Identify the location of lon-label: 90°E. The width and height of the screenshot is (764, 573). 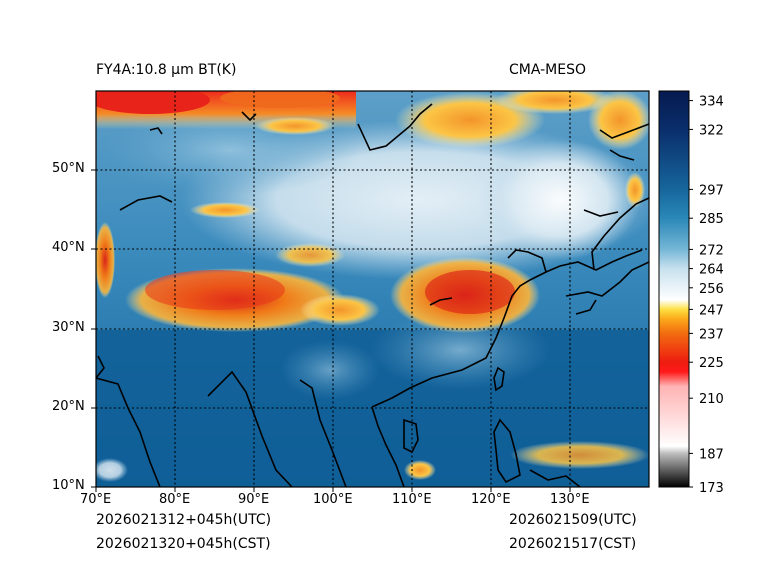
(254, 499).